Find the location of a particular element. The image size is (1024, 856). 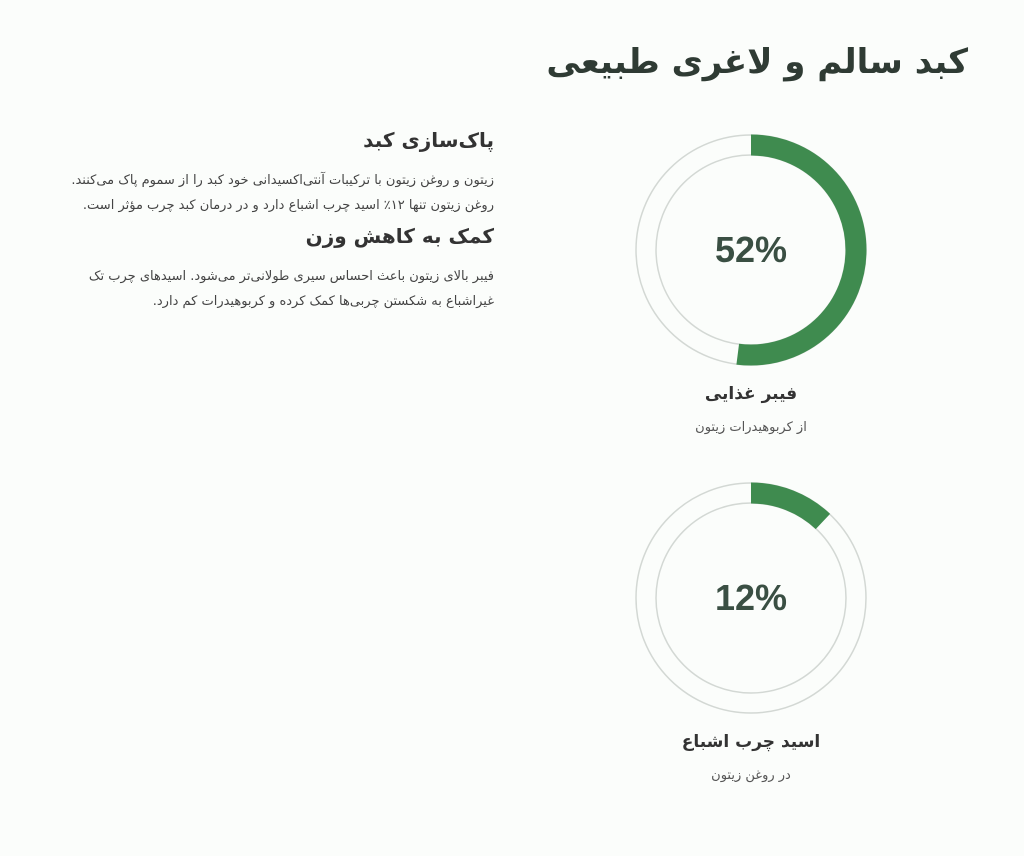

stat-fiber: 52% فیبر غذایی از کربوهیدرات زیتون is located at coordinates (751, 282).